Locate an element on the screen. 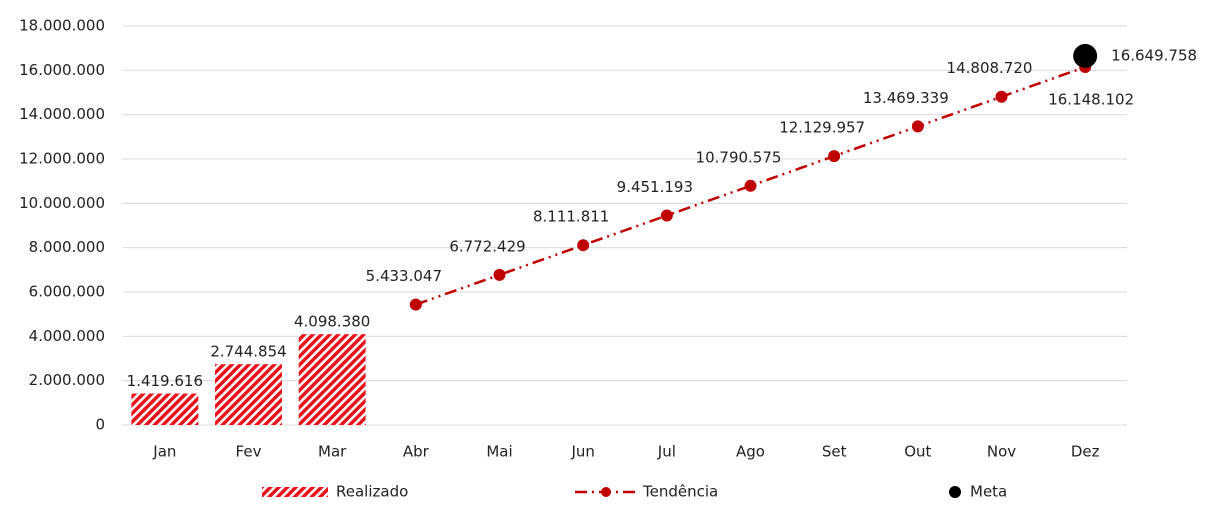  legend-label: Realizado is located at coordinates (372, 492).